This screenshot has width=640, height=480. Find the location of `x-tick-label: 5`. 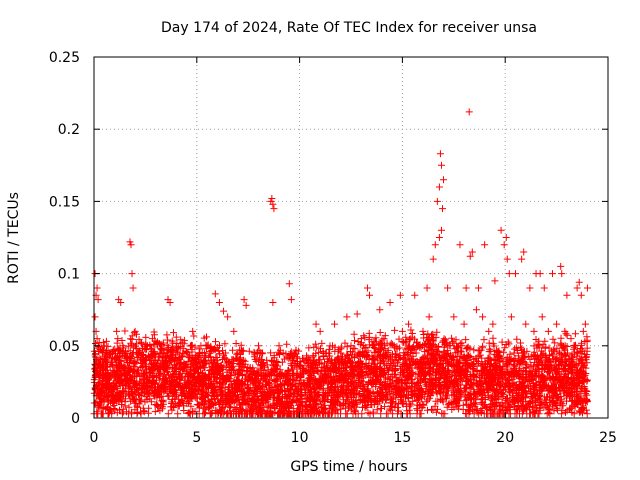

x-tick-label: 5 is located at coordinates (196, 438).